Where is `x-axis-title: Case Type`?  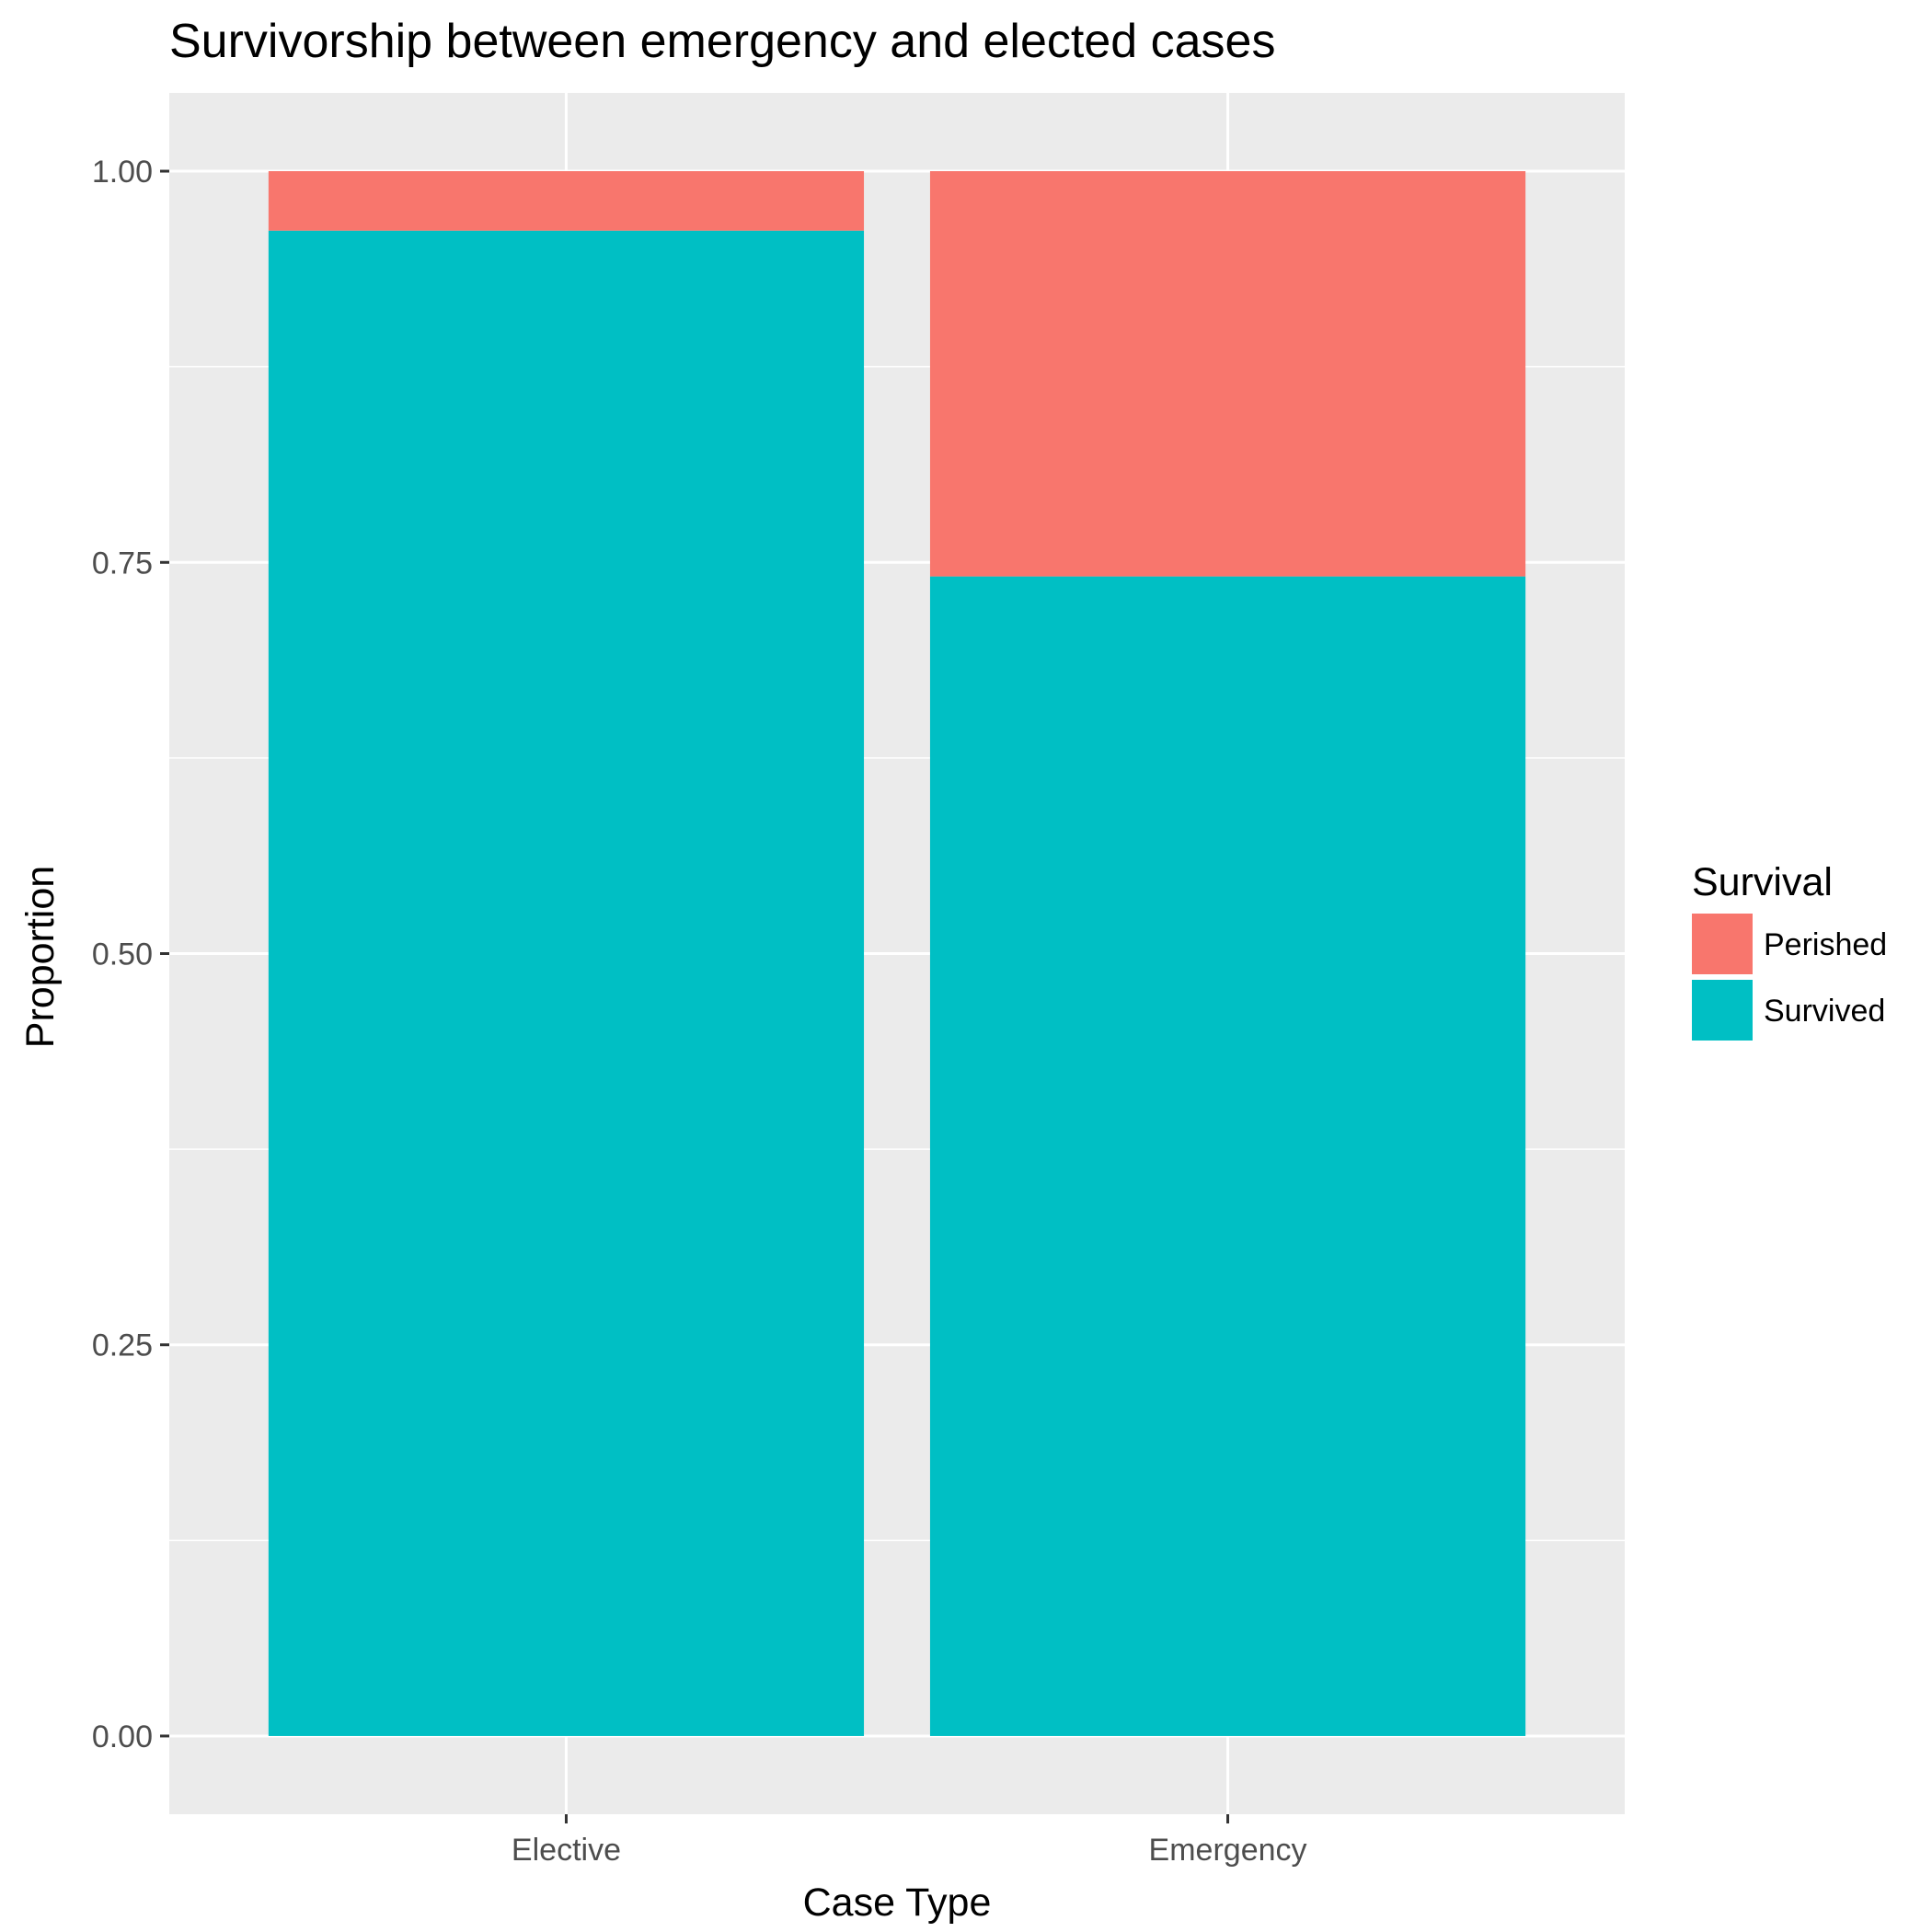
x-axis-title: Case Type is located at coordinates (897, 1902).